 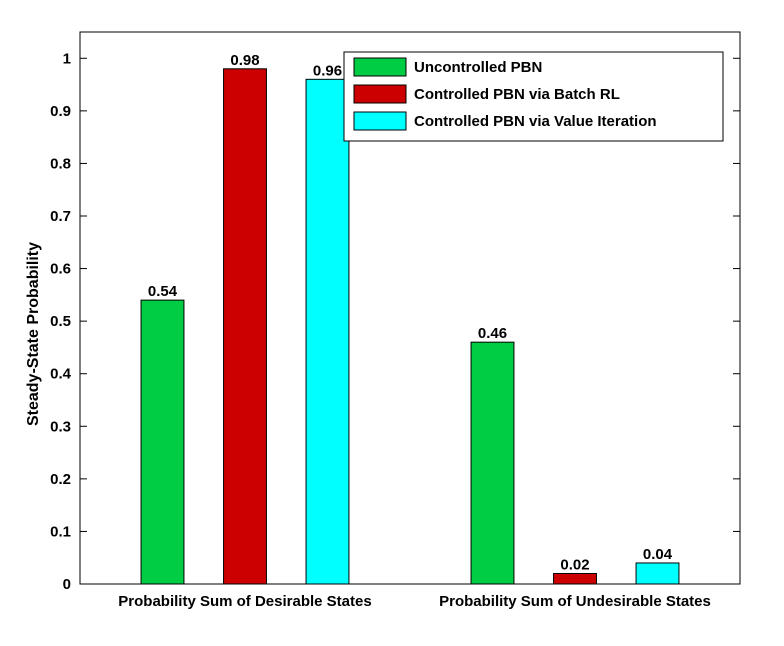 I want to click on y-tick-label: 0.1, so click(x=60, y=531).